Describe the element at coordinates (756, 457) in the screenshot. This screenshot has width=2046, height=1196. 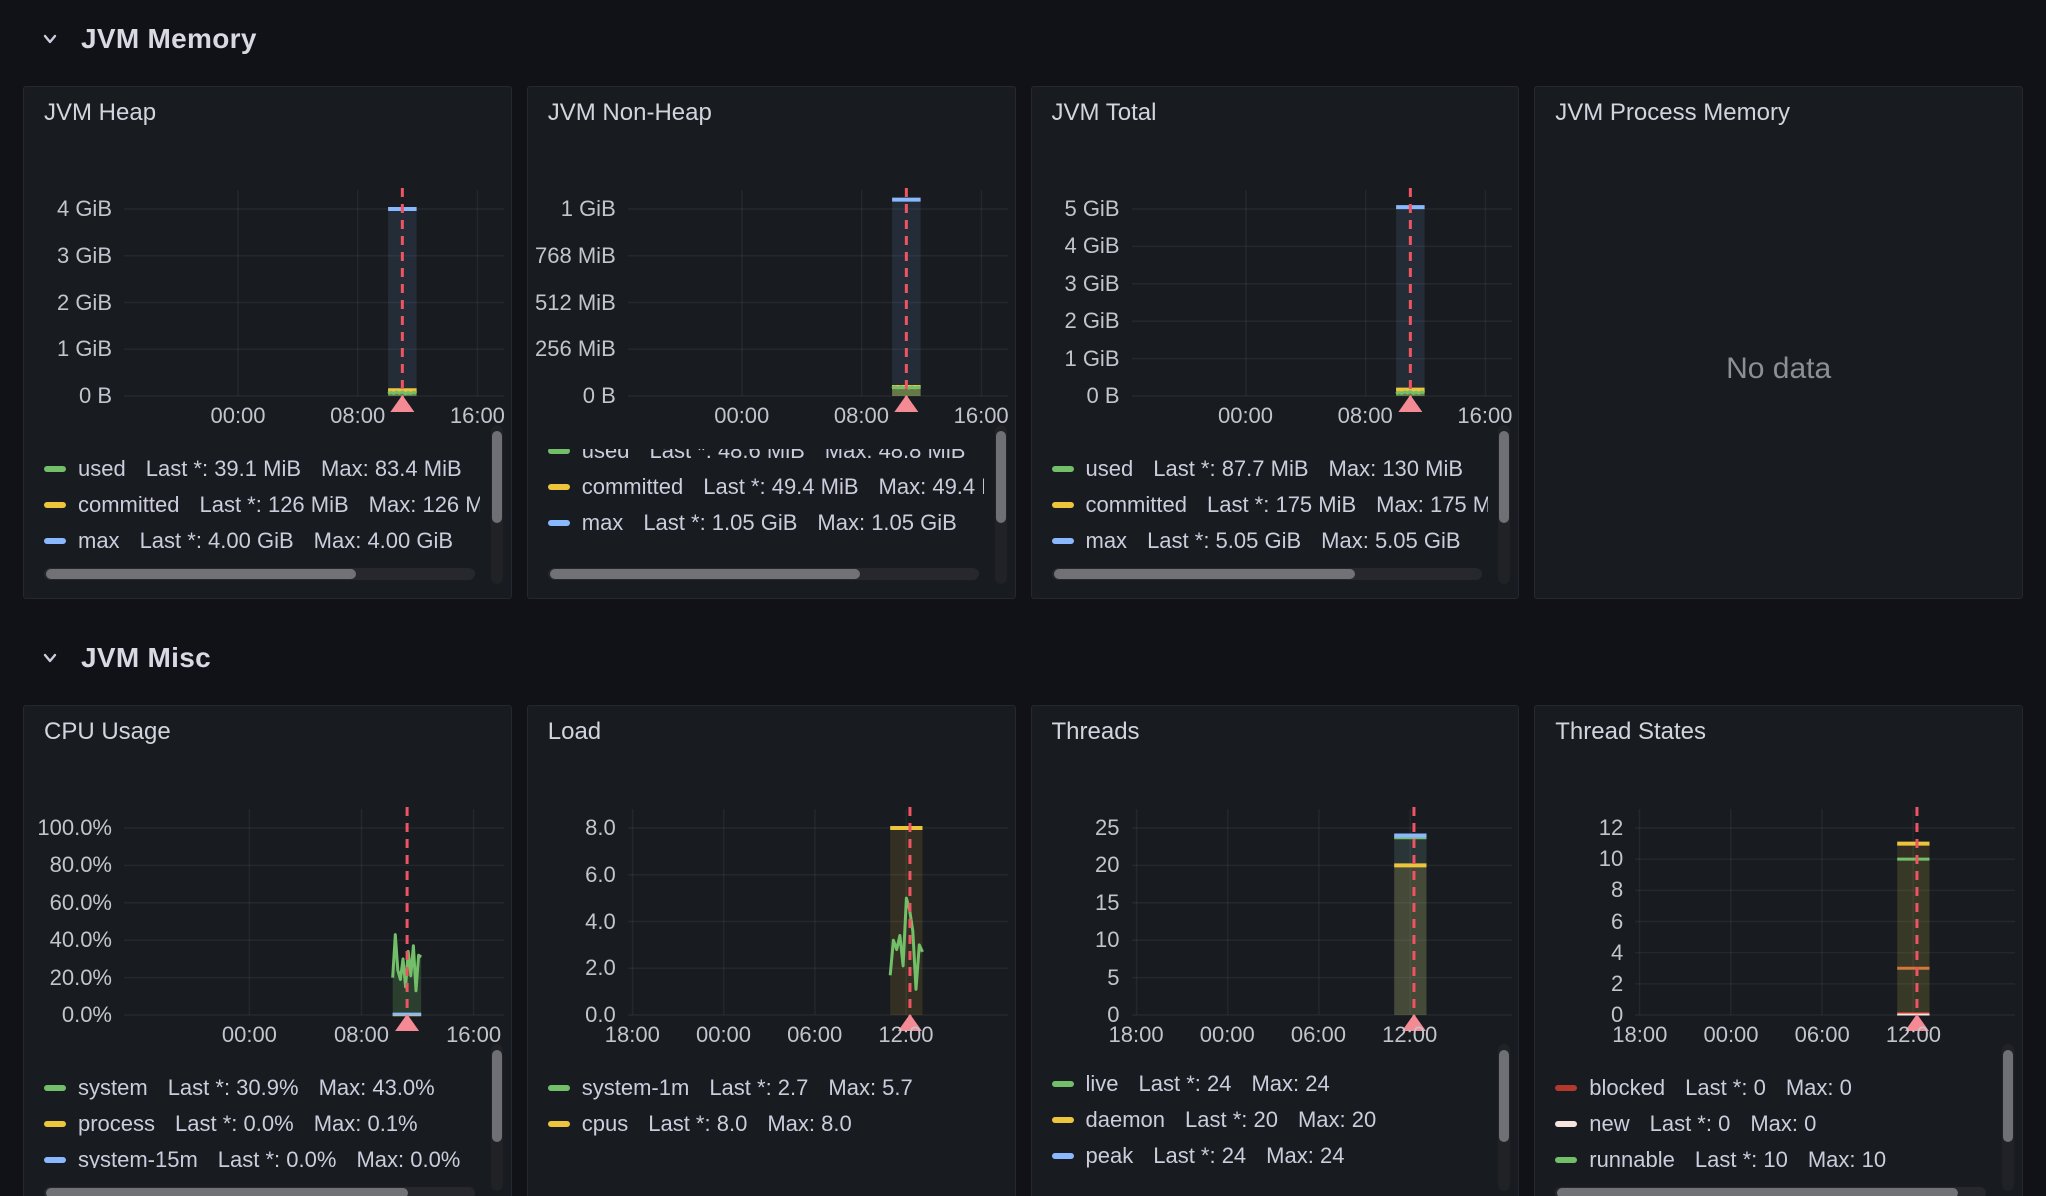
I see `legend-item-used: used Last *: 48.6 MiB Max: 48.8 MiB` at that location.